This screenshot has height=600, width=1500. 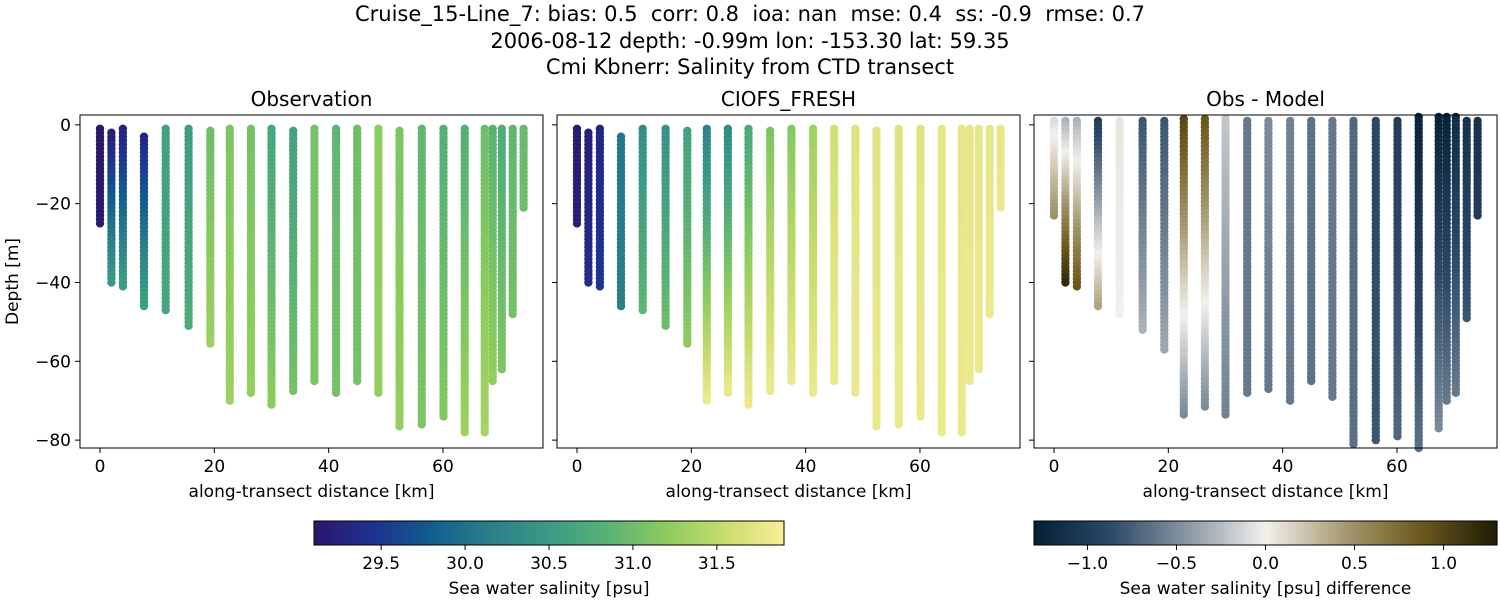 I want to click on x-tick-label: 20, so click(x=692, y=467).